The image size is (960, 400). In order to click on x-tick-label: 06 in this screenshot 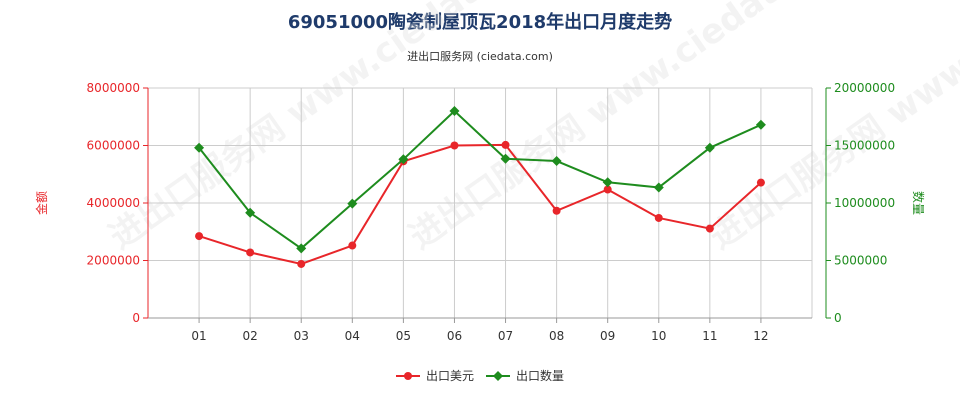, I will do `click(454, 336)`.